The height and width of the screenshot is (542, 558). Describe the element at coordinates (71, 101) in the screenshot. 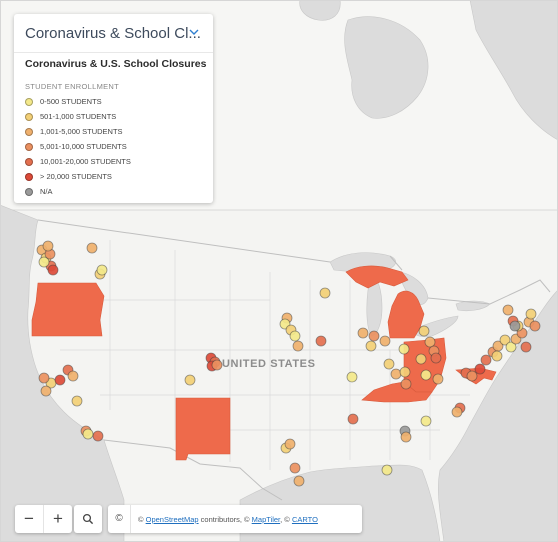

I see `legend-label: 0-500 STUDENTS` at that location.